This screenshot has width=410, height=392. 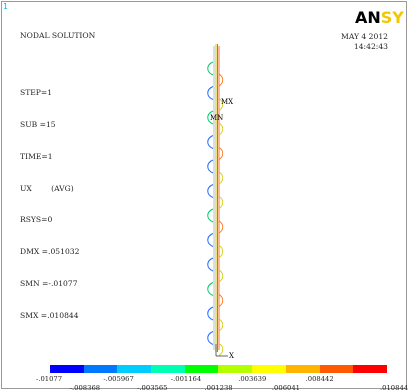 I want to click on legend-tick-upper: -.01077, so click(x=49, y=379).